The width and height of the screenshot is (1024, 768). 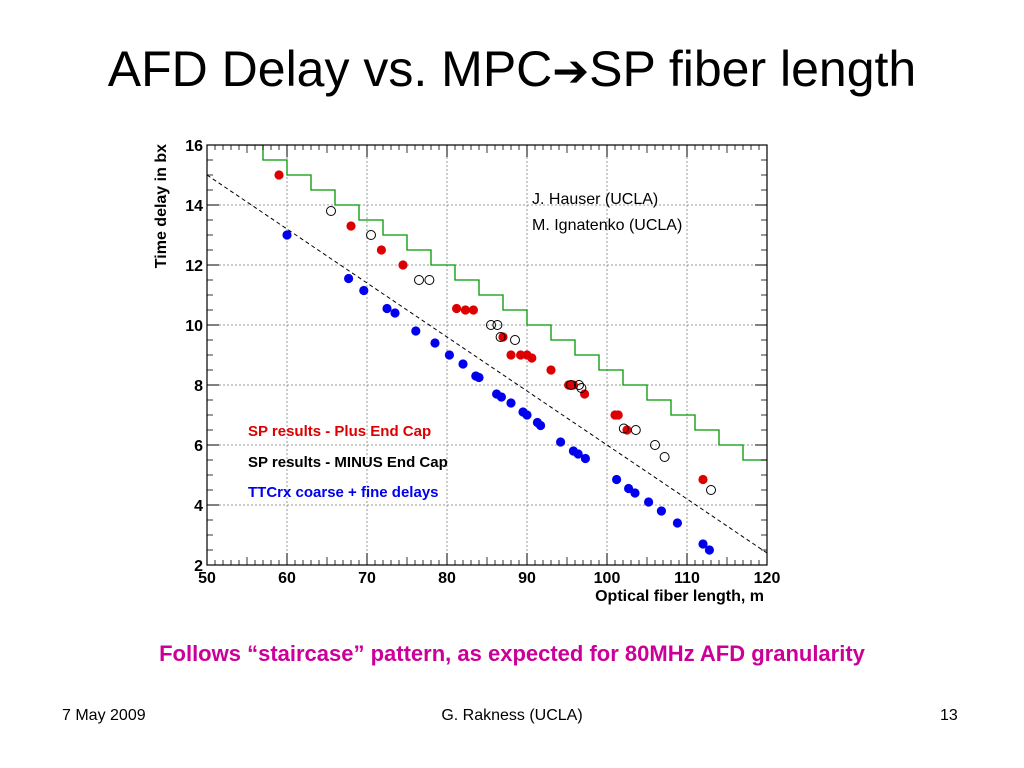 I want to click on footer-date: 7 May 2009, so click(x=104, y=715).